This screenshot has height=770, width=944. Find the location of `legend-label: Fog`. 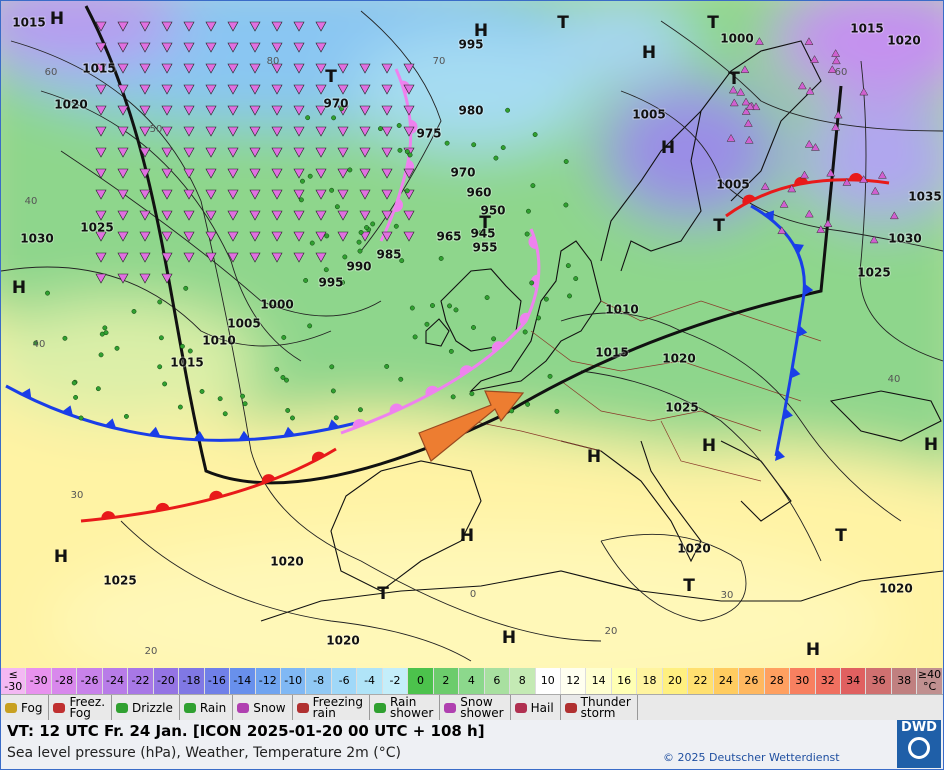

legend-label: Fog is located at coordinates (32, 707).